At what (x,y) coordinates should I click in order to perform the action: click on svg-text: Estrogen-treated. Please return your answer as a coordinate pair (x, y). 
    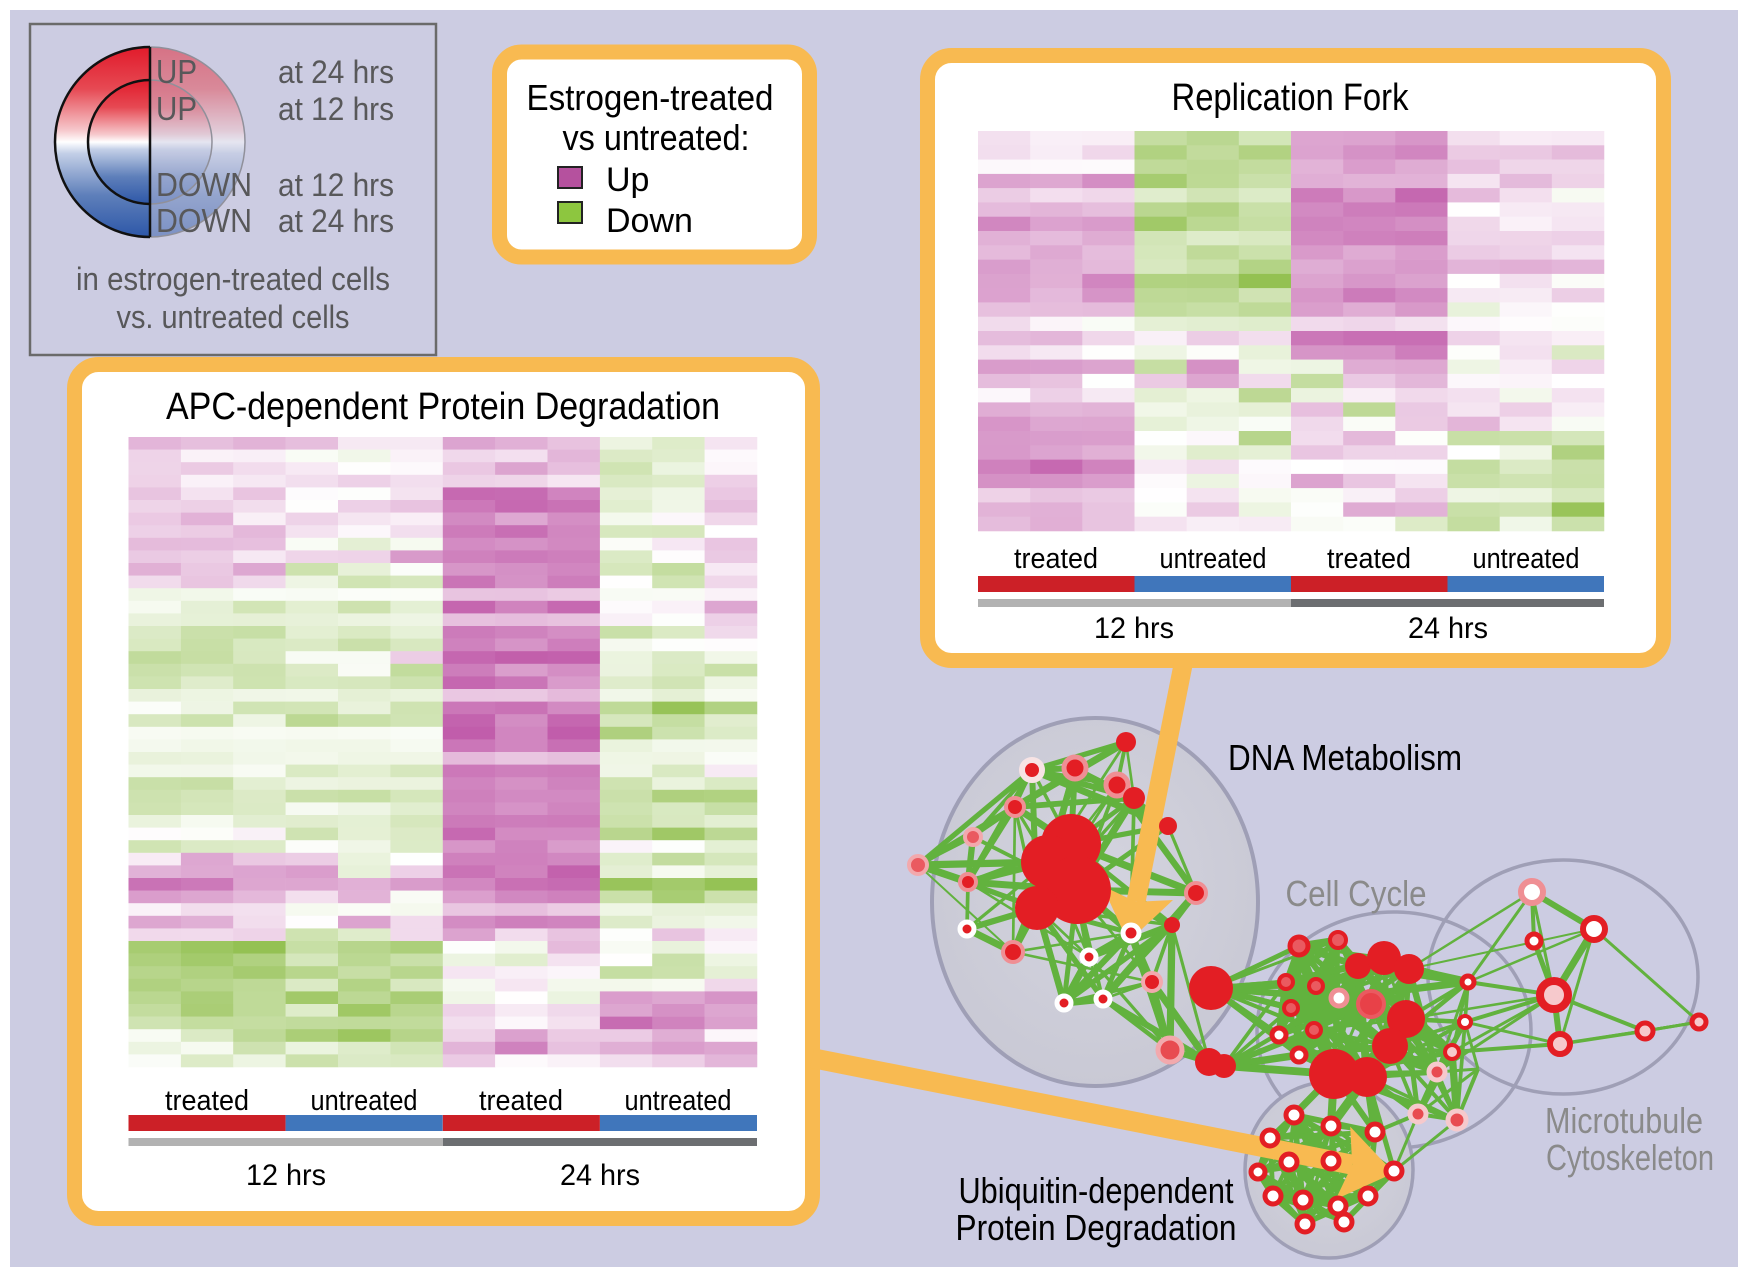
    Looking at the image, I should click on (650, 97).